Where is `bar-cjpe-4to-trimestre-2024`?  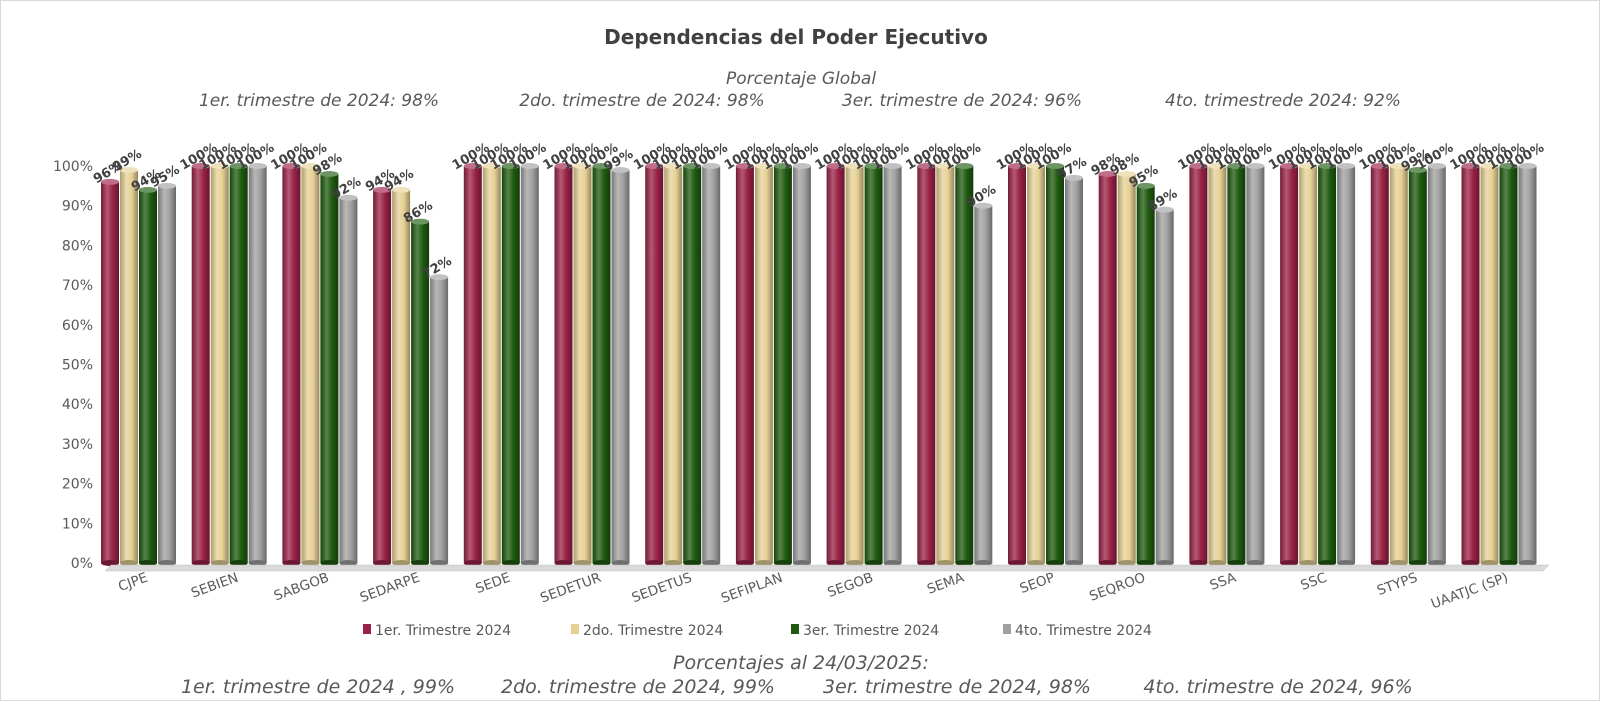 bar-cjpe-4to-trimestre-2024 is located at coordinates (167, 374).